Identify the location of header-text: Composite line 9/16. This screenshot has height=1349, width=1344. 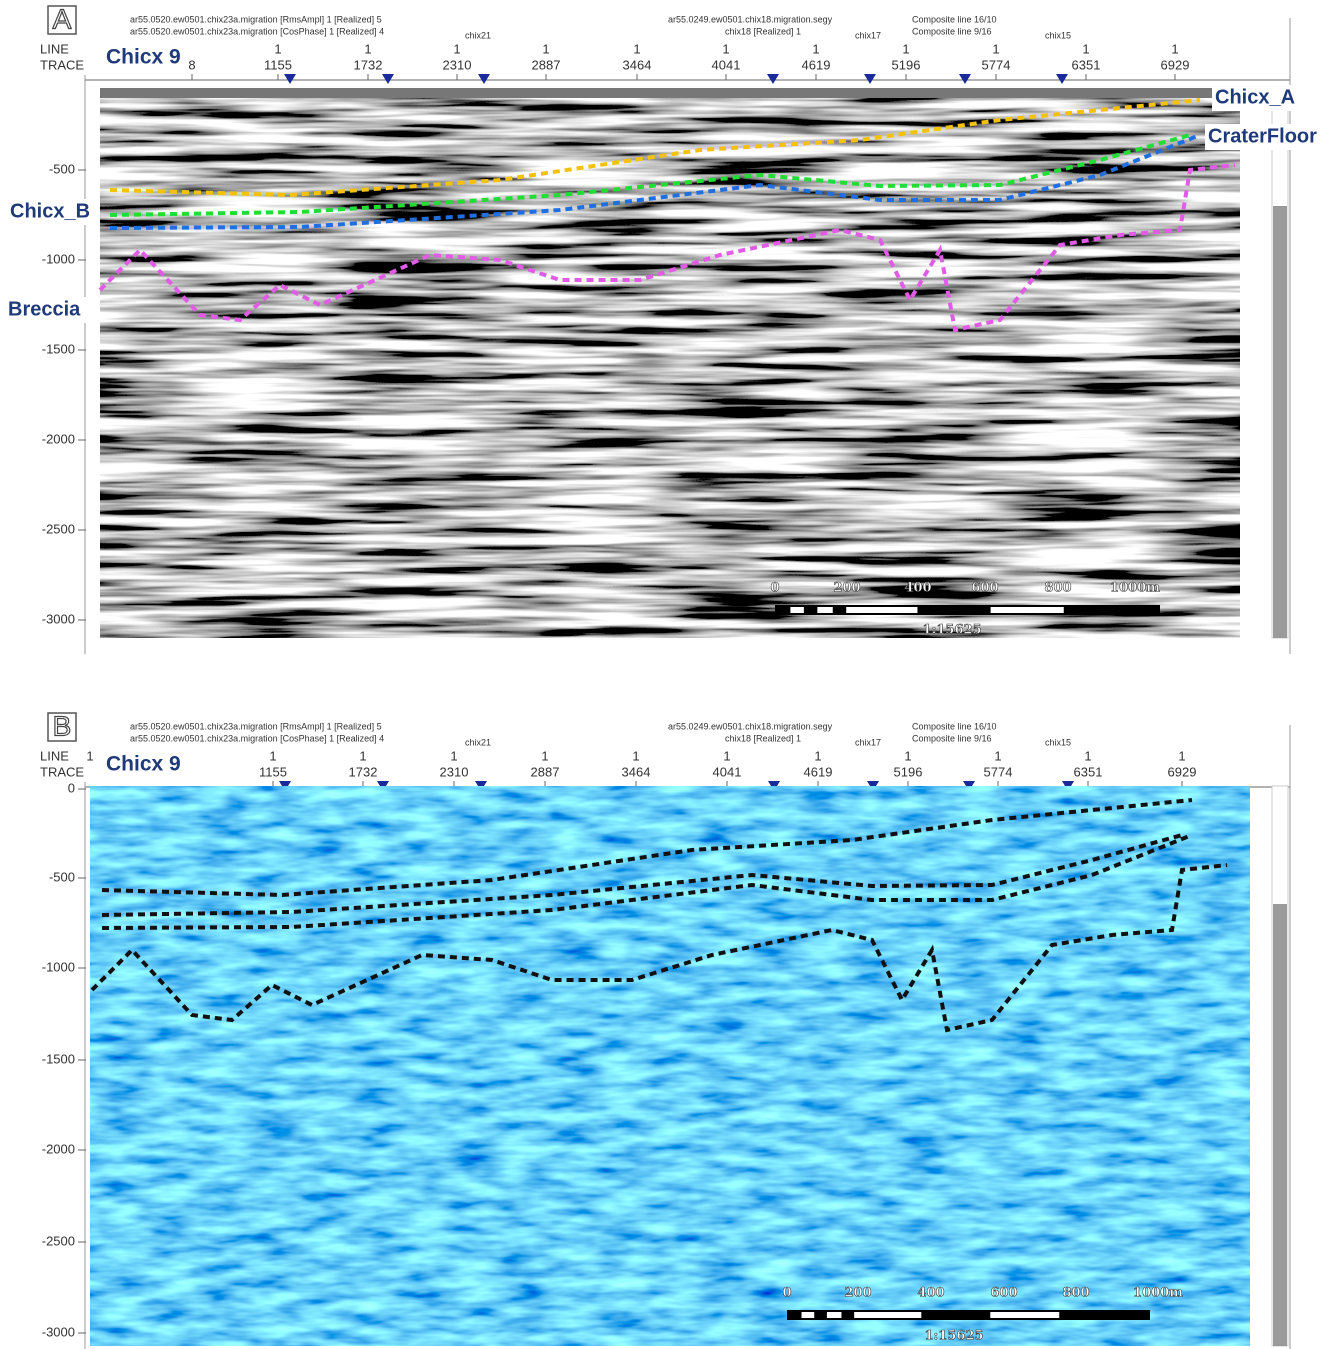
(952, 31).